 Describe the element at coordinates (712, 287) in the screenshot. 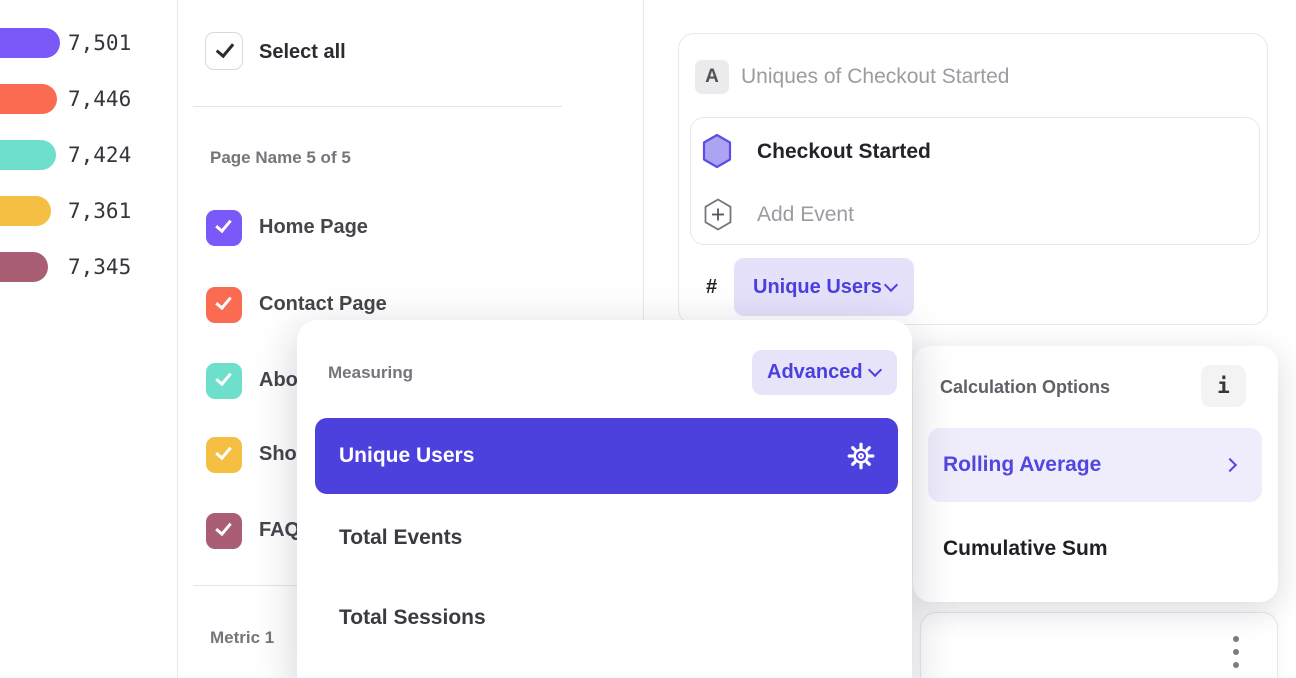

I see `measure-symbol: #` at that location.